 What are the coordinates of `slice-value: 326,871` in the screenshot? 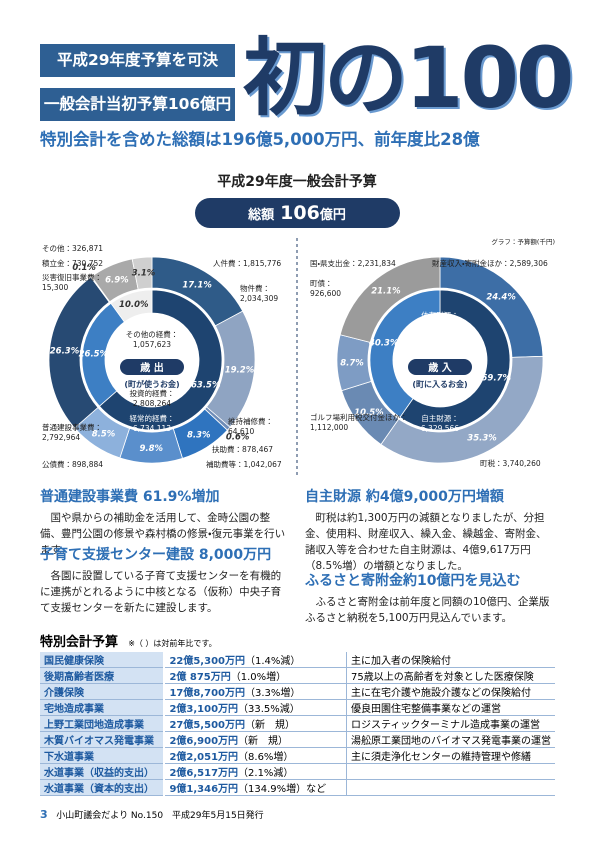 It's located at (87, 248).